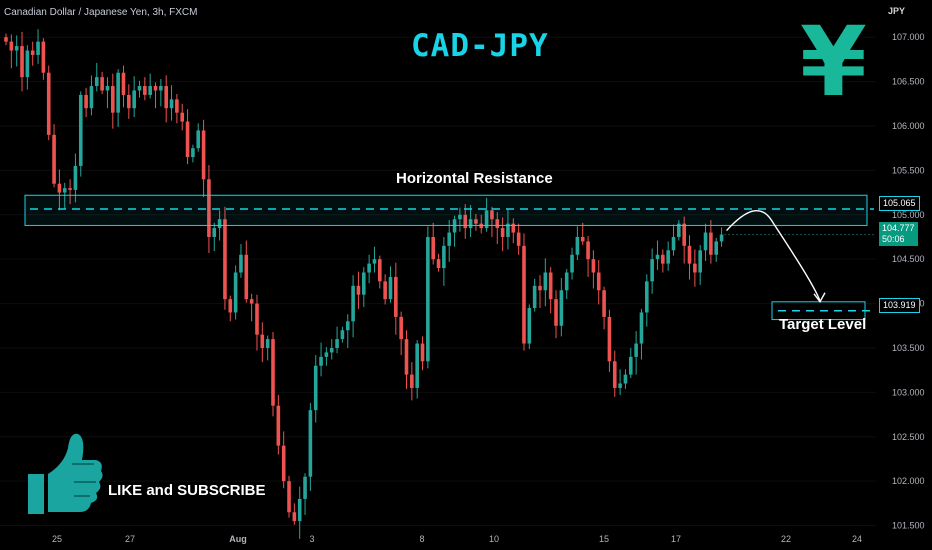 The width and height of the screenshot is (932, 550). Describe the element at coordinates (908, 259) in the screenshot. I see `y-tick-label: 104.500` at that location.